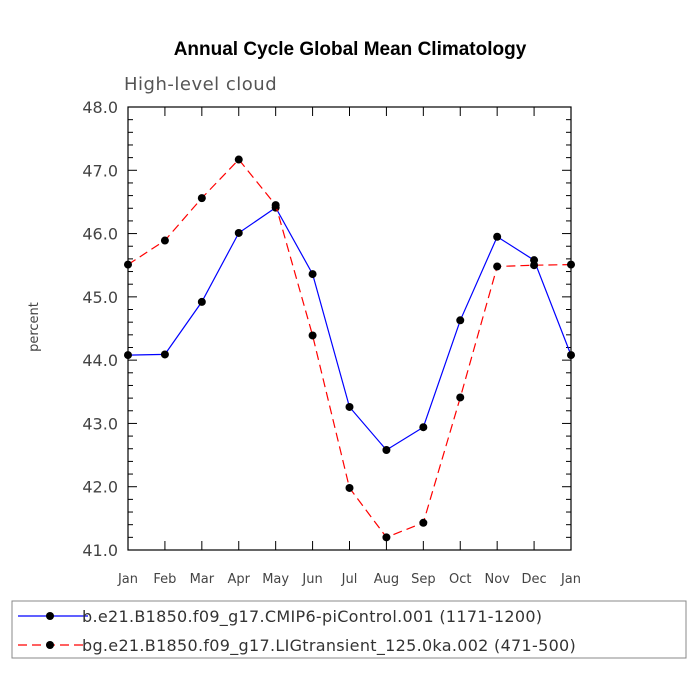 This screenshot has height=700, width=700. I want to click on x-tick-label: Mar, so click(202, 579).